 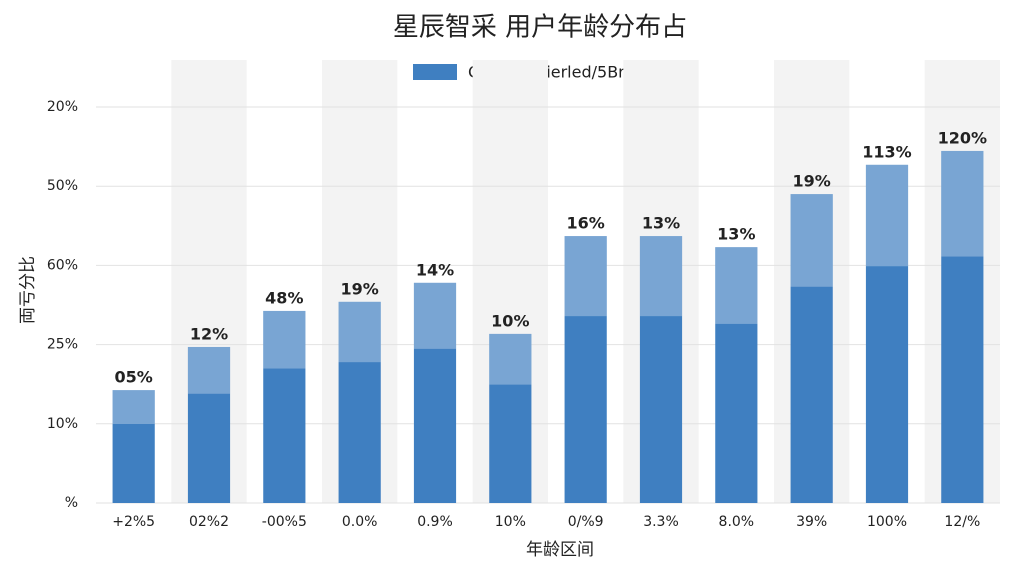 What do you see at coordinates (962, 522) in the screenshot?
I see `x-tick-label: 12/%` at bounding box center [962, 522].